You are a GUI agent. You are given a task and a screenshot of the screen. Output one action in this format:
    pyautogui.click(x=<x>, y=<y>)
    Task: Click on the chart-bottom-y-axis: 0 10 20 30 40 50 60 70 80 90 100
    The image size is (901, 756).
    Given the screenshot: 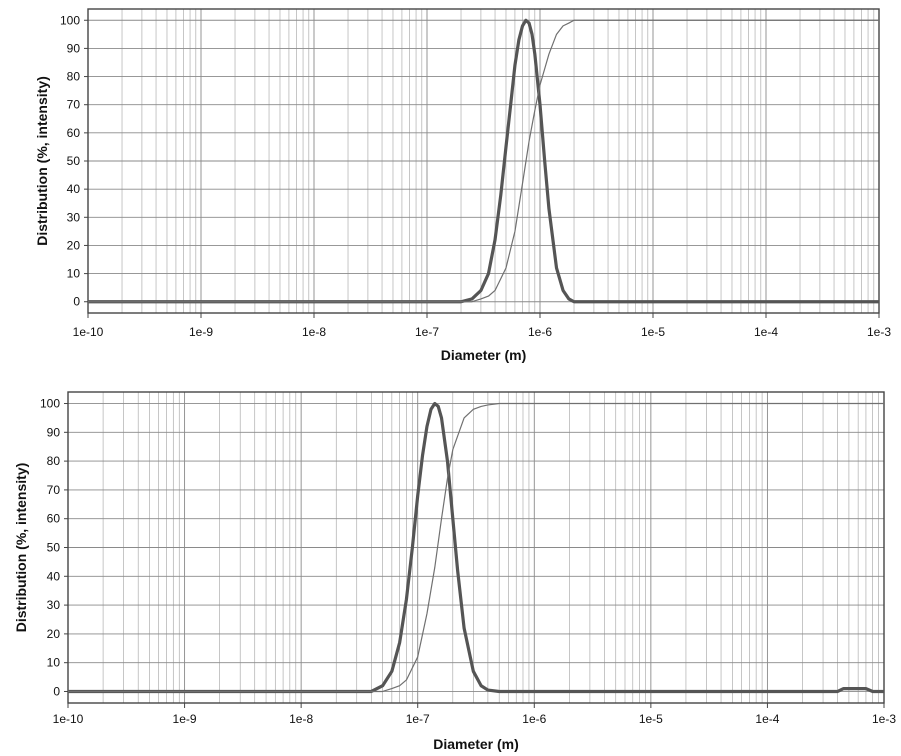 What is the action you would take?
    pyautogui.click(x=54, y=547)
    